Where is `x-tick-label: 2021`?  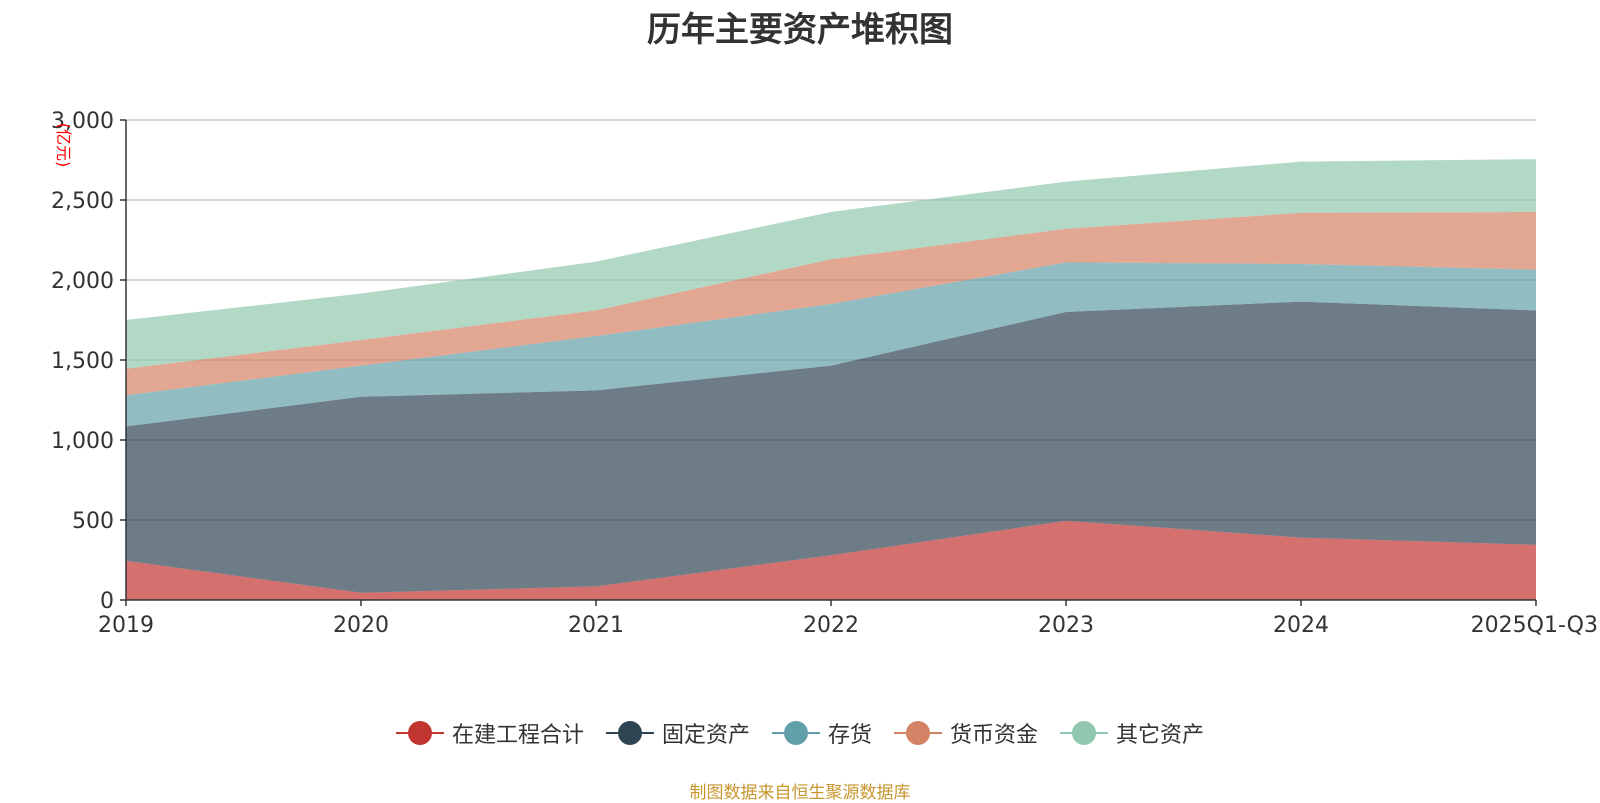 x-tick-label: 2021 is located at coordinates (596, 625).